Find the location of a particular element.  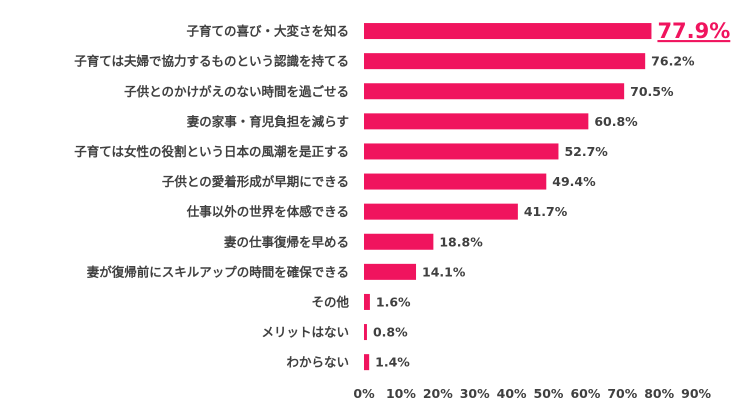

x-tick-label: 40% is located at coordinates (512, 393).